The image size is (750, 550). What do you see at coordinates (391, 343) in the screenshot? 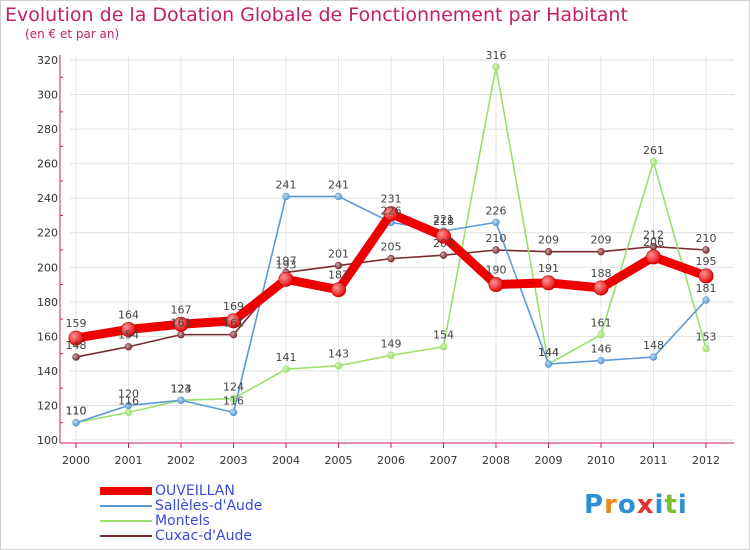
I see `data-label-s2: 149` at bounding box center [391, 343].